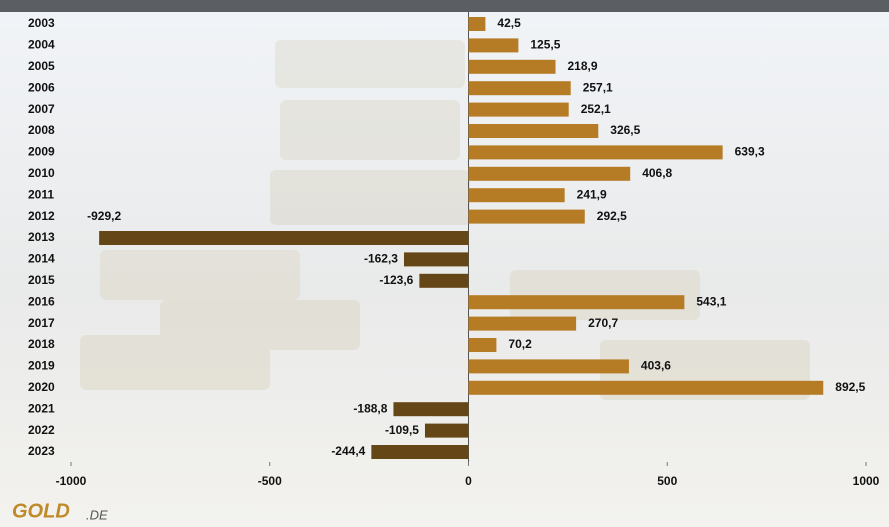  I want to click on value-label: -244,4, so click(348, 451).